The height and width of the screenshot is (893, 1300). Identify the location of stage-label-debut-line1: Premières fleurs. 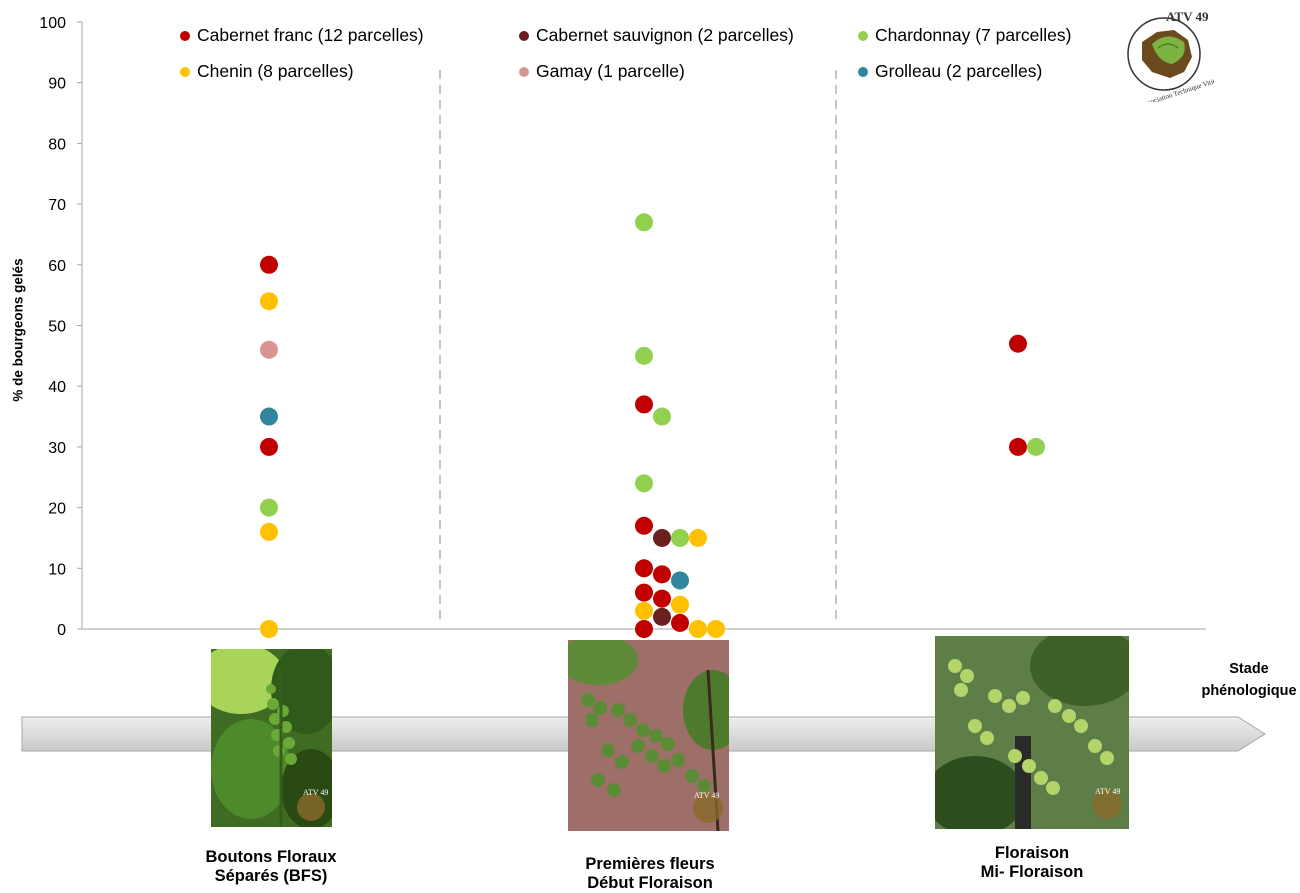
(650, 864).